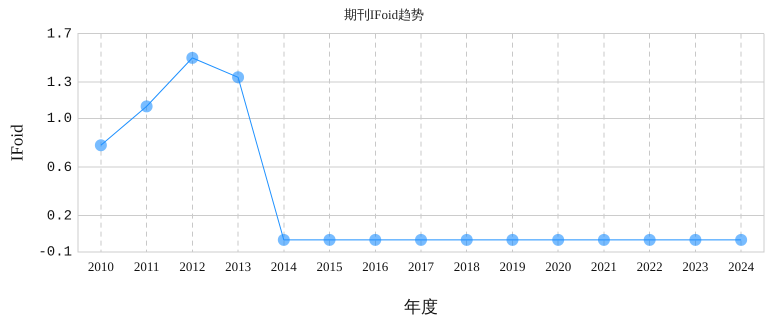 This screenshot has width=782, height=330. What do you see at coordinates (421, 266) in the screenshot?
I see `x-tick-label: 2017` at bounding box center [421, 266].